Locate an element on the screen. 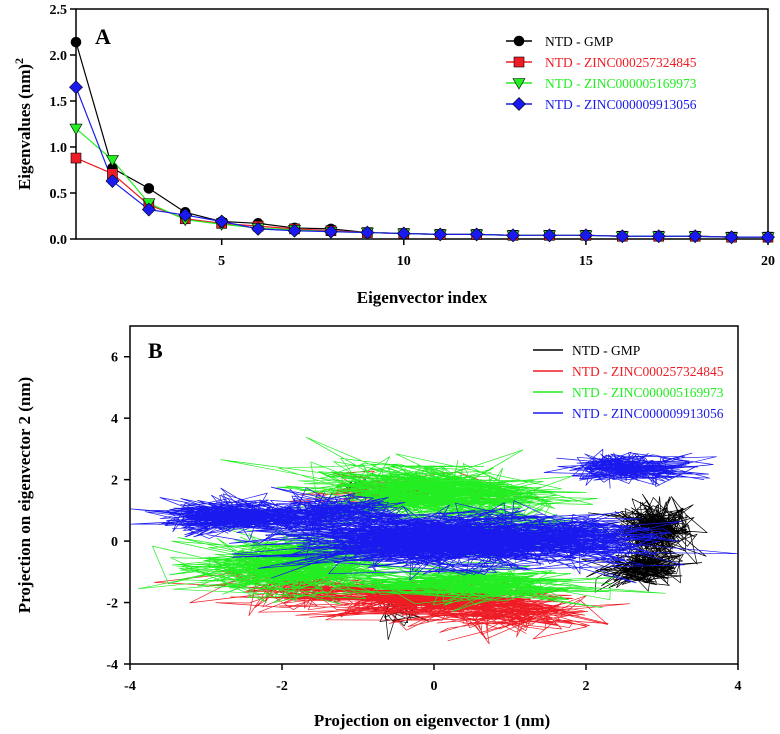 Image resolution: width=780 pixels, height=734 pixels. panel-b-x-tick-label: -4 is located at coordinates (130, 686).